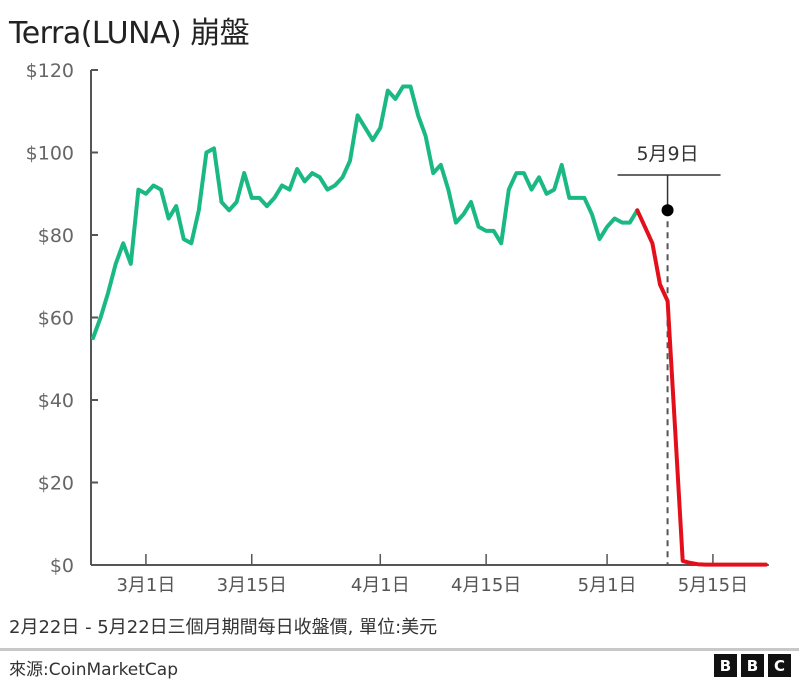 The image size is (799, 682). What do you see at coordinates (380, 585) in the screenshot?
I see `x-tick-label: 4月1日` at bounding box center [380, 585].